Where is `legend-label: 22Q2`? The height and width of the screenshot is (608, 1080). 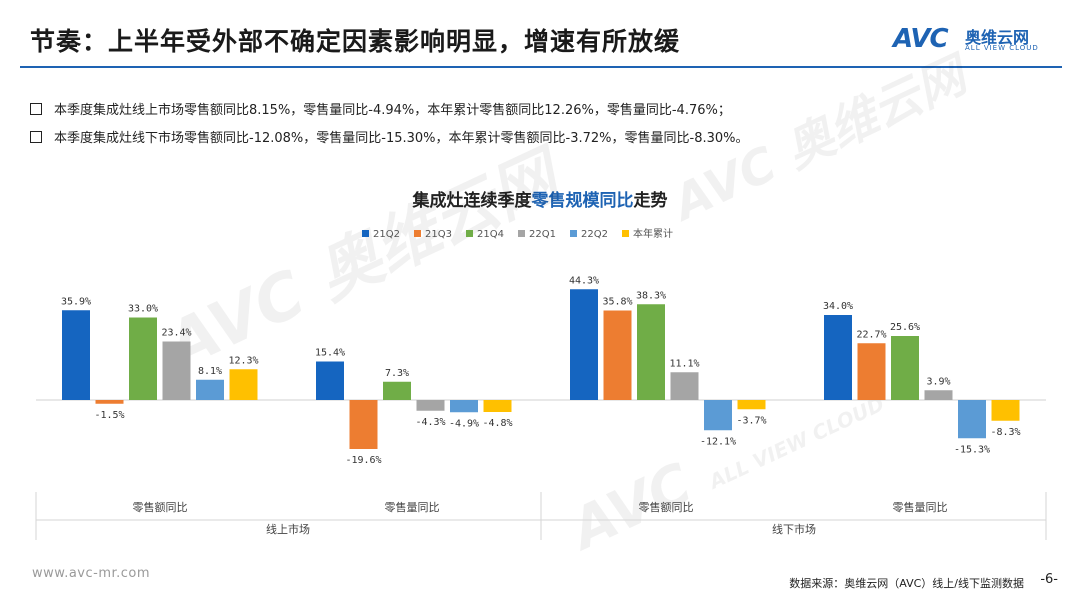
legend-label: 22Q2 is located at coordinates (594, 234).